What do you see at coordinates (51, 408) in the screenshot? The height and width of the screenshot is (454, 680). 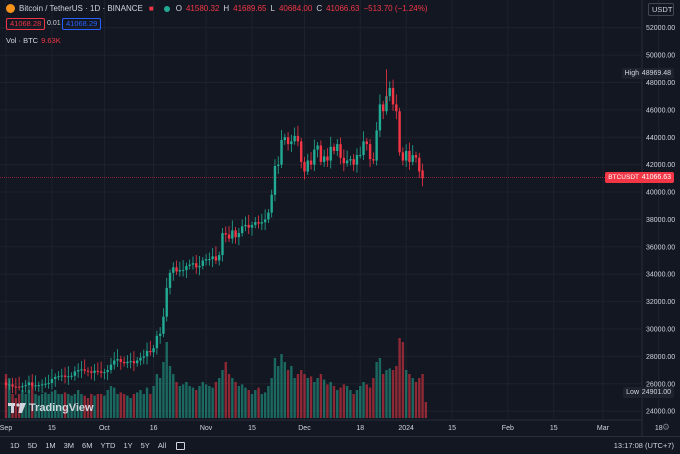 I see `tradingview-logo: TradingView` at bounding box center [51, 408].